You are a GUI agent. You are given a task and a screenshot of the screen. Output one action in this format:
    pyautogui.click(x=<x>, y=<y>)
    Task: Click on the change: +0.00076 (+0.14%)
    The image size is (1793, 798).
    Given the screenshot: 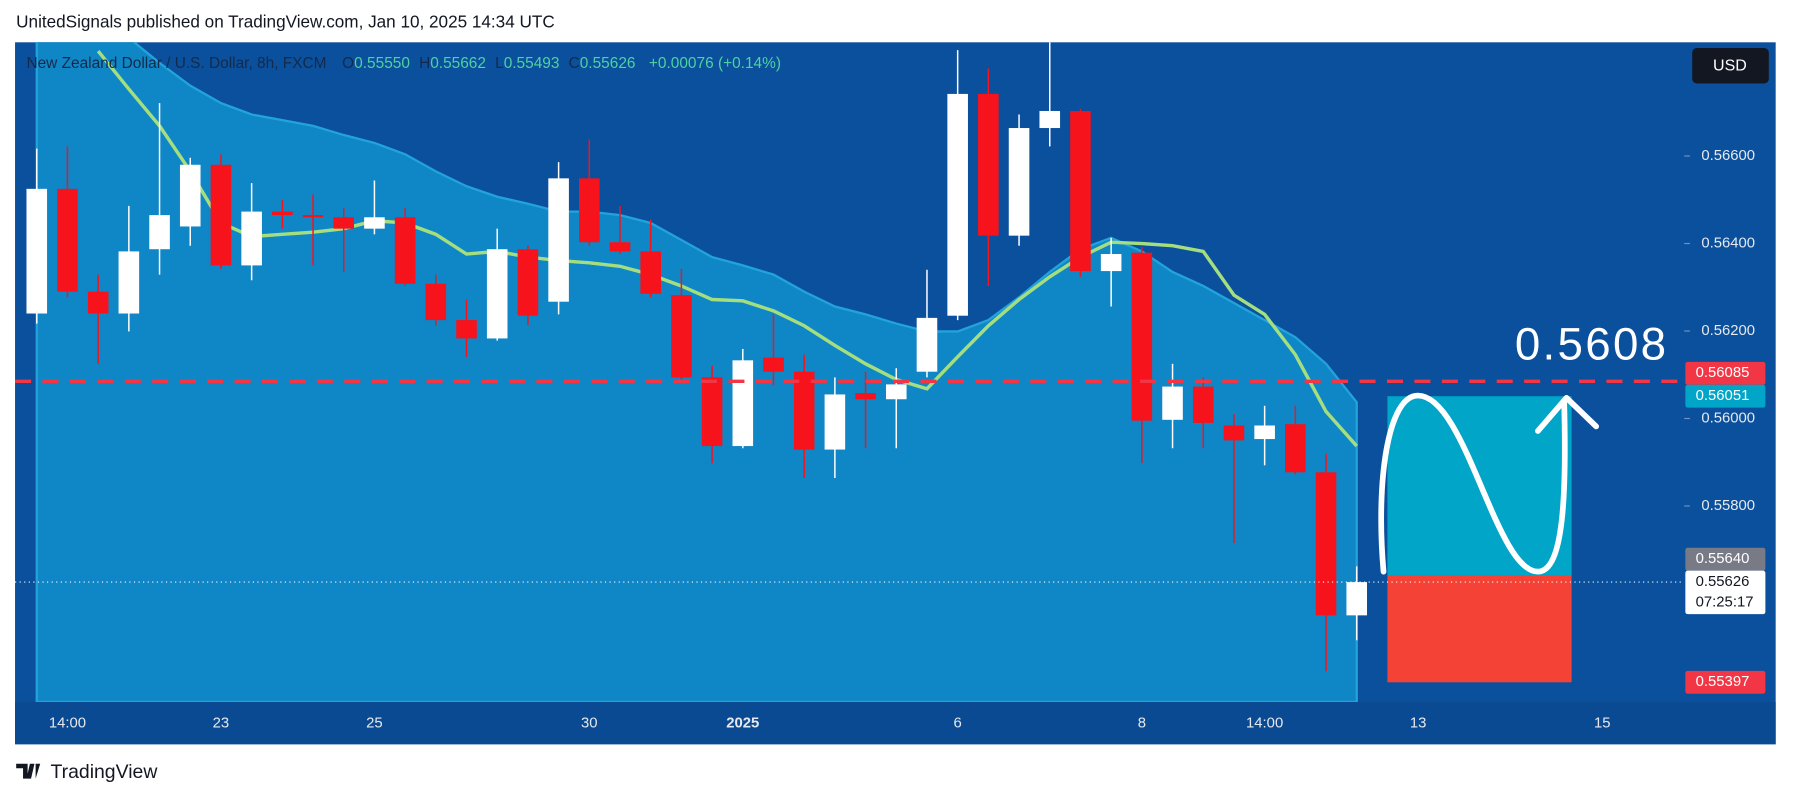 What is the action you would take?
    pyautogui.click(x=715, y=63)
    